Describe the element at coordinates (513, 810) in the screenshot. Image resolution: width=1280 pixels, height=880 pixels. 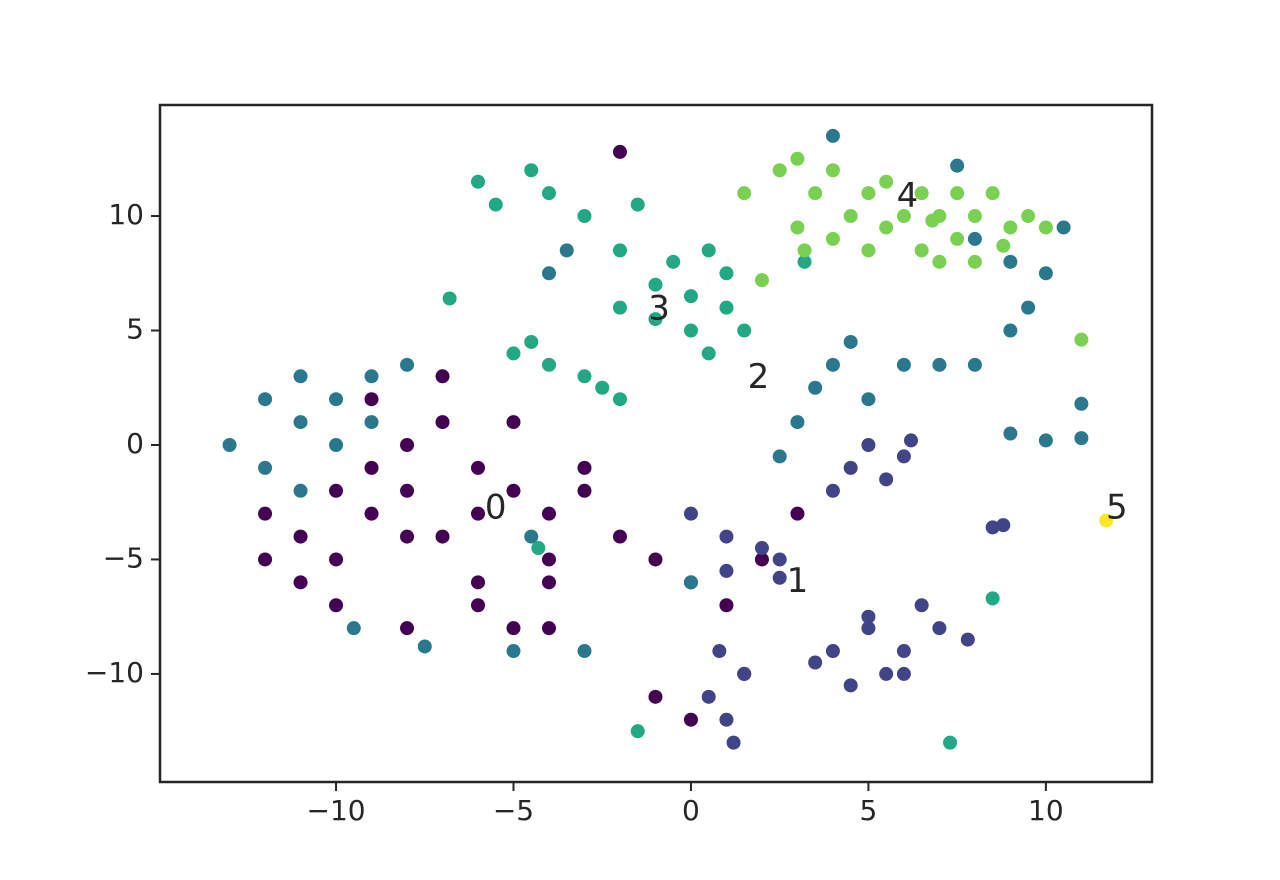
I see `x-tick-label: −5` at that location.